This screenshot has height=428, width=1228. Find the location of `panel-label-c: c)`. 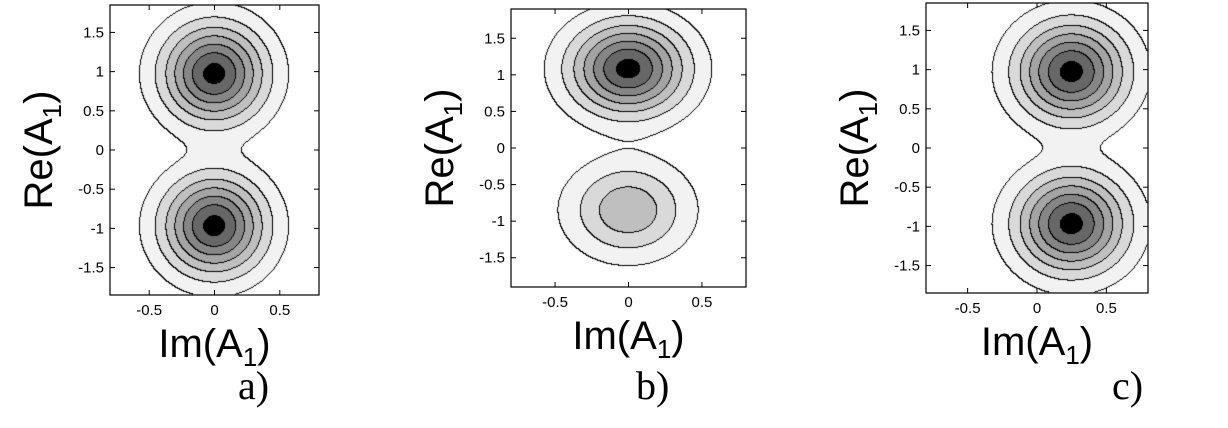

panel-label-c: c) is located at coordinates (1127, 385).